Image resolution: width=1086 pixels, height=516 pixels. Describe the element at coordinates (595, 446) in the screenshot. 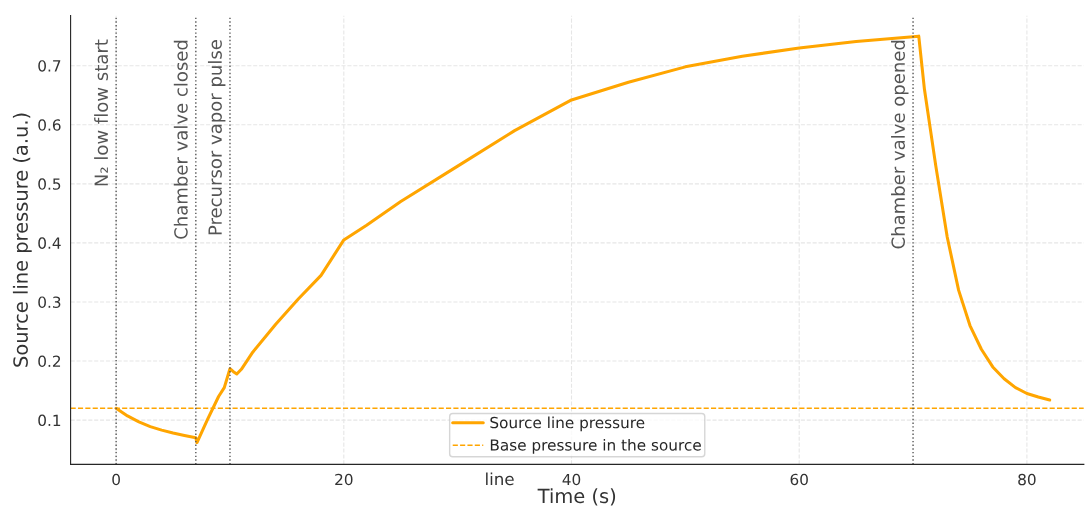

I see `legend-label: Base pressure in the source` at that location.